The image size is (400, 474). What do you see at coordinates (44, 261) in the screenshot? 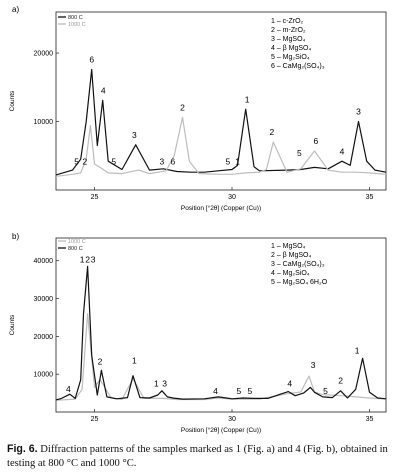
I see `y-tick-label: 40000` at bounding box center [44, 261].